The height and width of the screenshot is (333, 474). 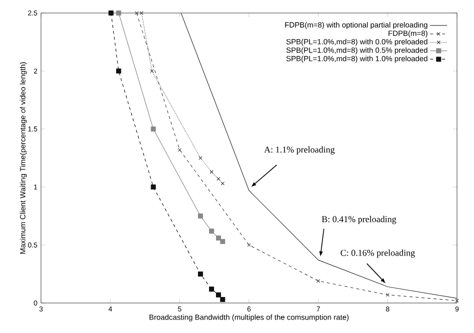 What do you see at coordinates (377, 254) in the screenshot?
I see `annotation: C: 0.16% preloading` at bounding box center [377, 254].